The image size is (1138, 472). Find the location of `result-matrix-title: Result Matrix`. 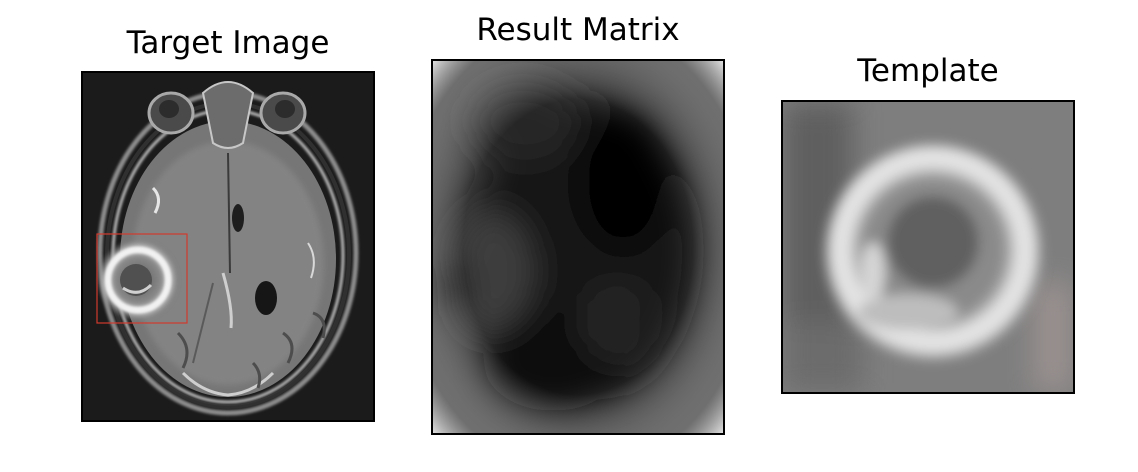

result-matrix-title: Result Matrix is located at coordinates (578, 30).